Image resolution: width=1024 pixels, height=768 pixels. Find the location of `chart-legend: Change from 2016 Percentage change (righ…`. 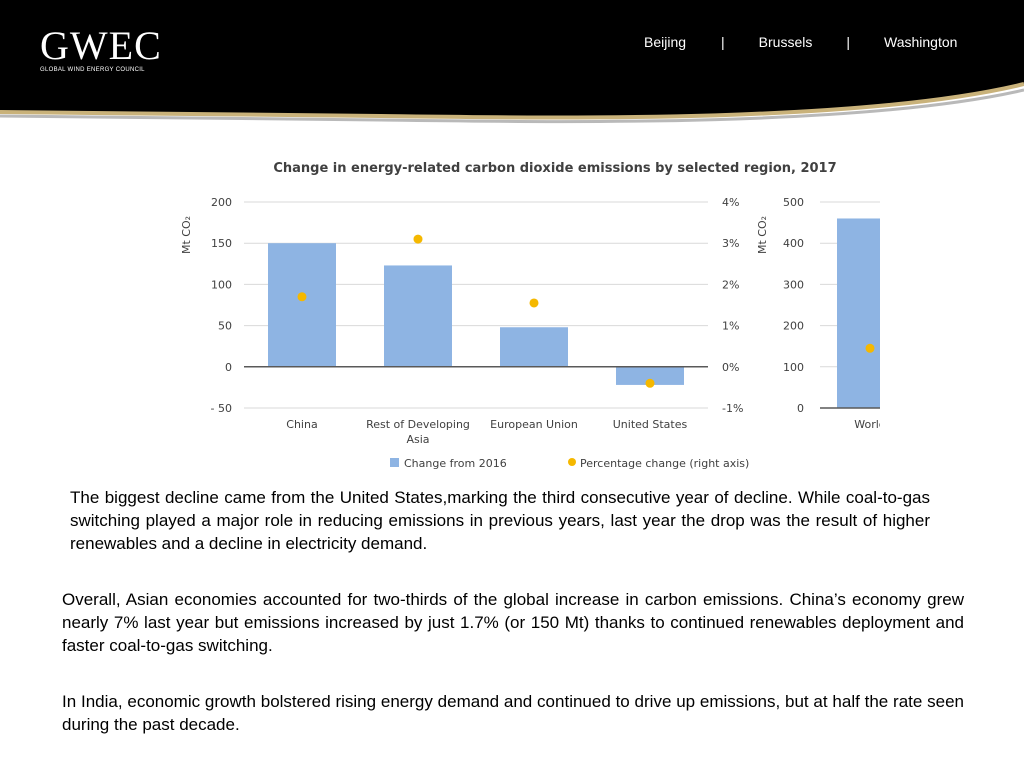

chart-legend: Change from 2016 Percentage change (righ… is located at coordinates (569, 463).